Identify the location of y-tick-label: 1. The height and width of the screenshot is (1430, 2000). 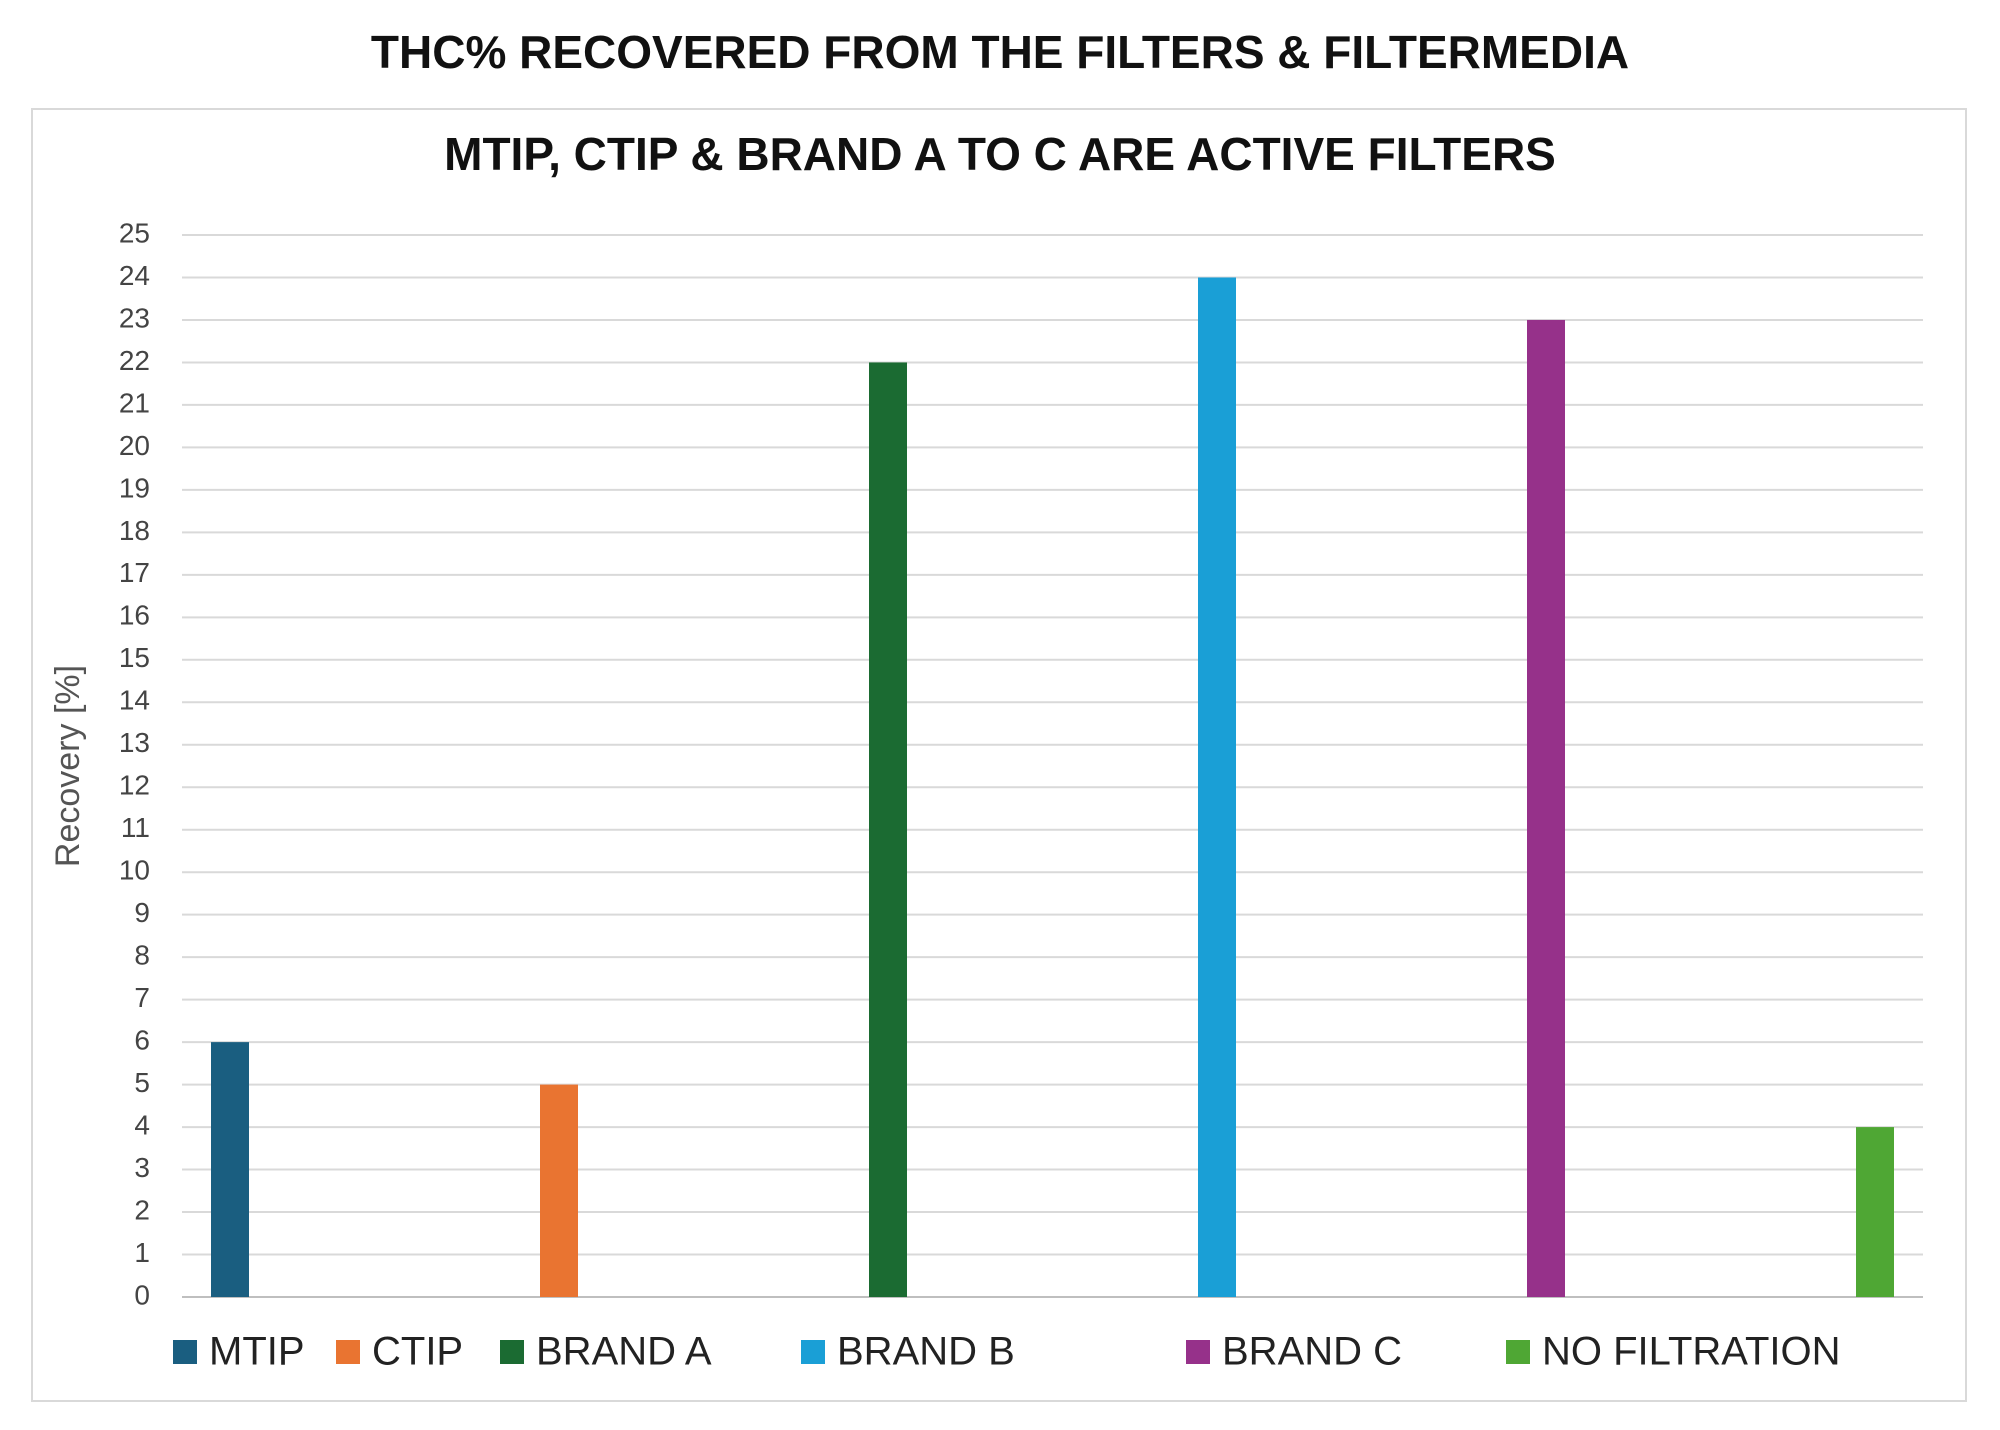
(142, 1252).